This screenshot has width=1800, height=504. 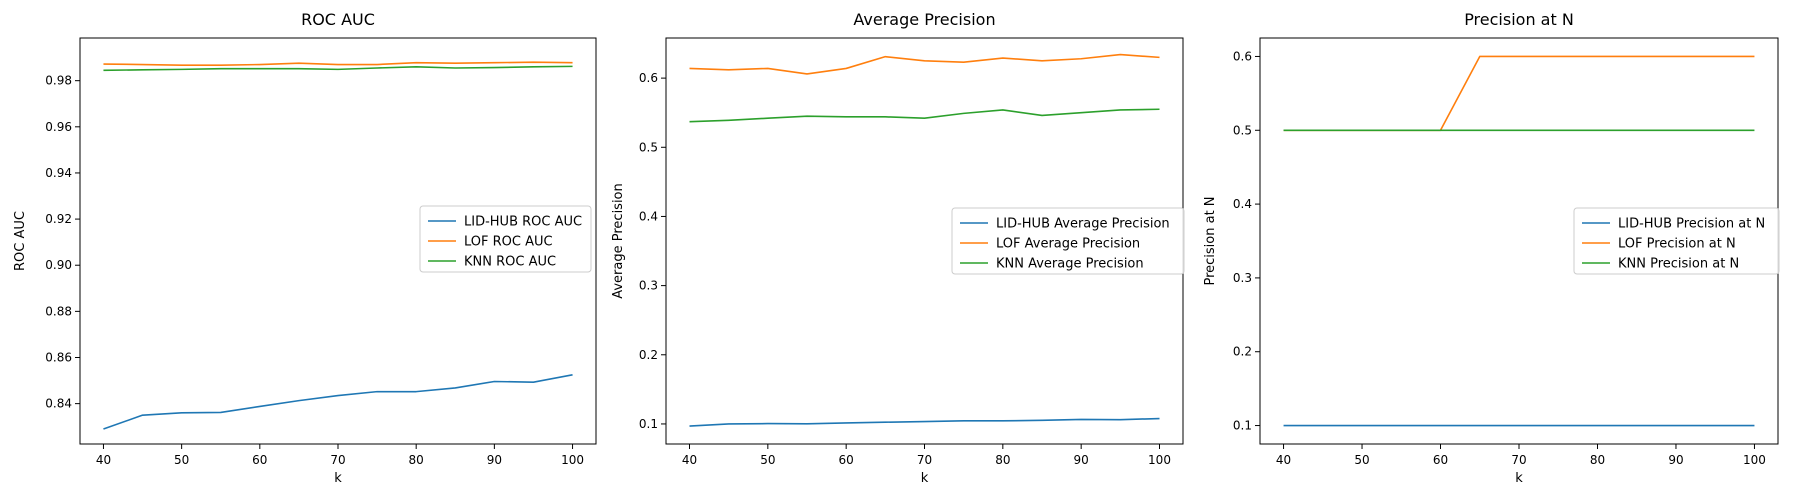 What do you see at coordinates (1070, 264) in the screenshot?
I see `legend-entry: KNN Average Precision` at bounding box center [1070, 264].